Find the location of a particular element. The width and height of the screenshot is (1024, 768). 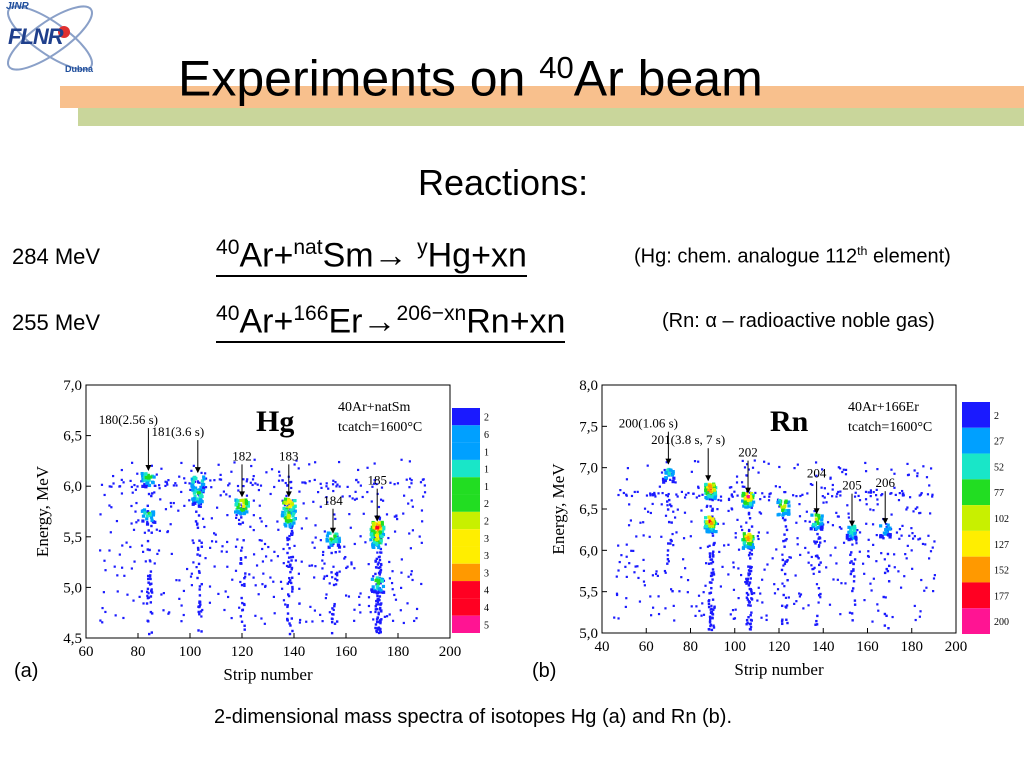

colorbar-label: 52 is located at coordinates (999, 467).